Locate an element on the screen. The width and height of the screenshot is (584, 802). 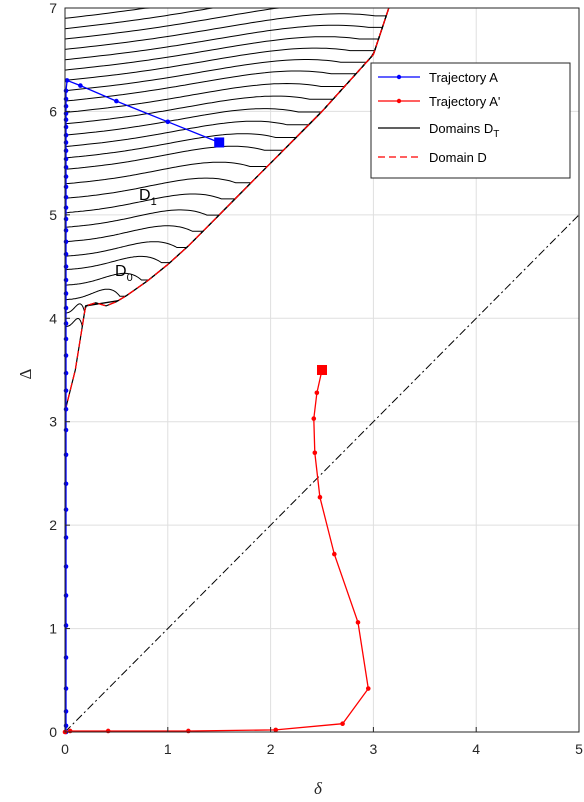
legend-item-domains-dt: Domains DT is located at coordinates (438, 130).